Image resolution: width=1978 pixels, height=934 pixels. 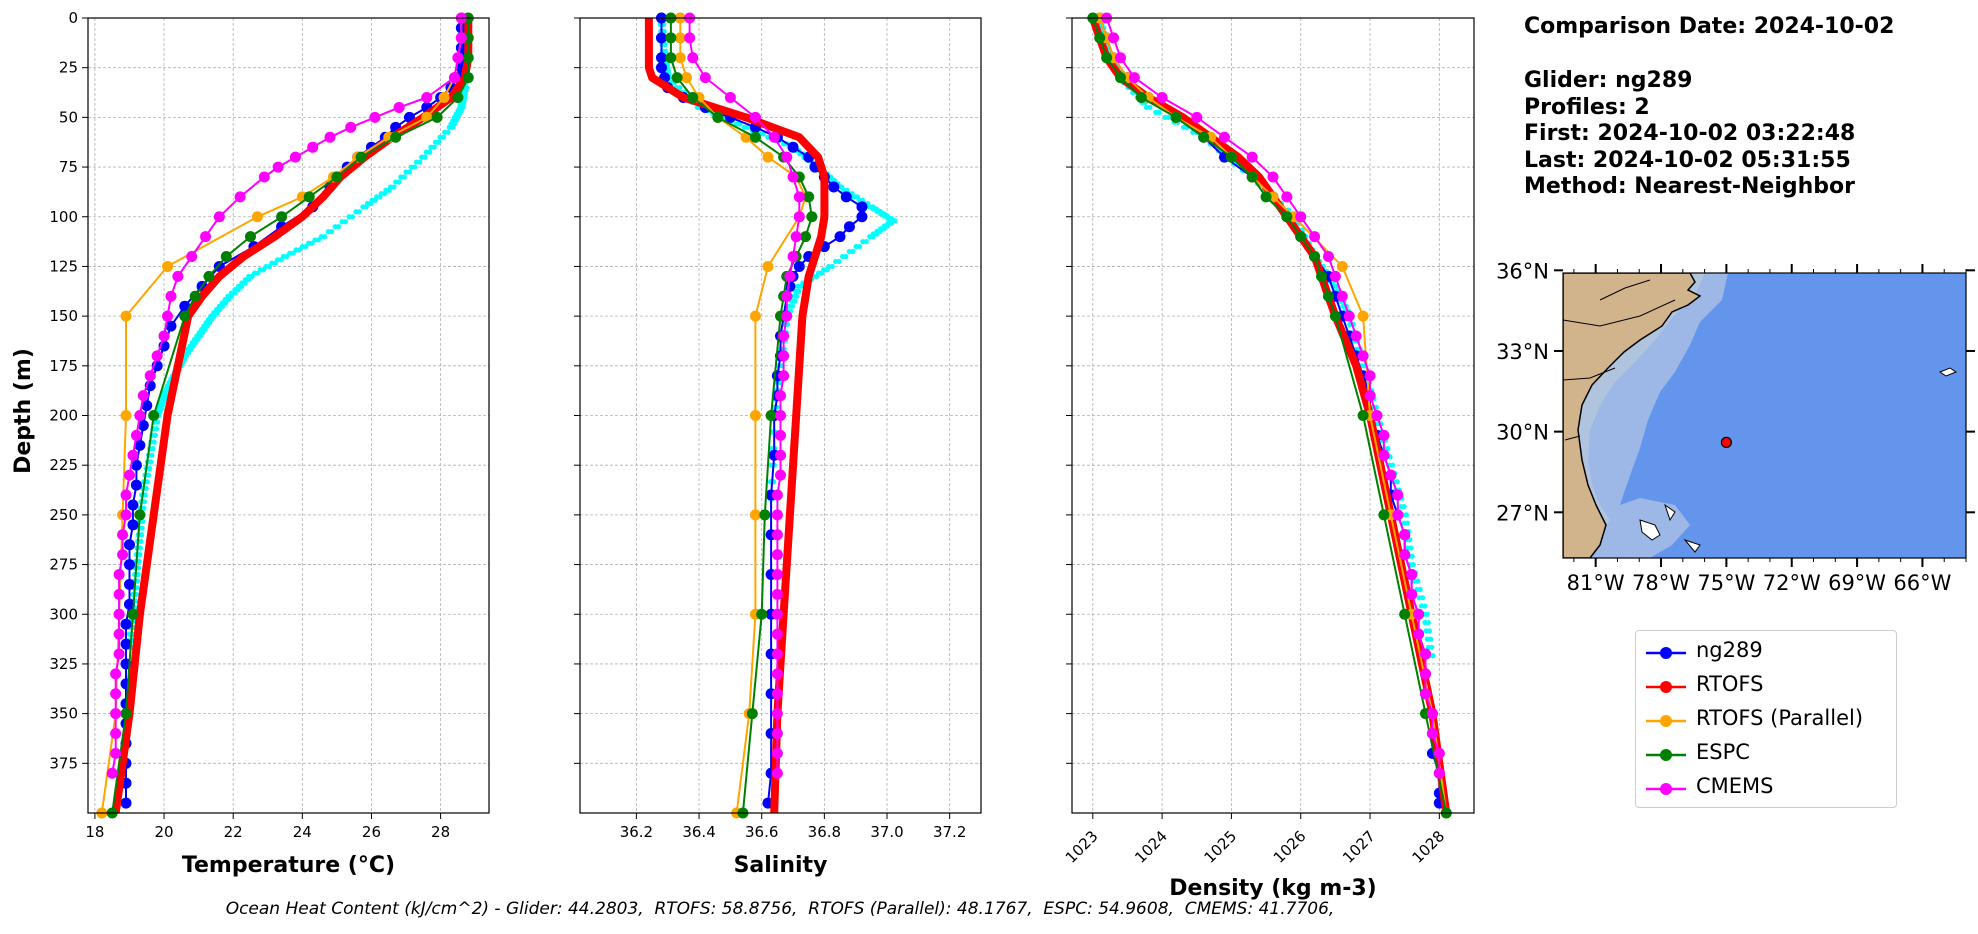 I want to click on series-line-cmems, so click(x=1273, y=395).